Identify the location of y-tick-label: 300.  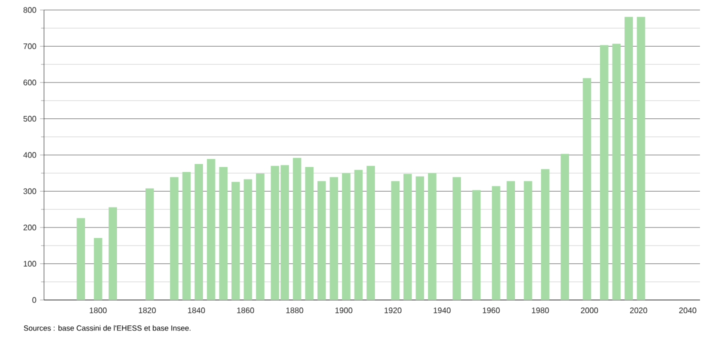
(29, 191).